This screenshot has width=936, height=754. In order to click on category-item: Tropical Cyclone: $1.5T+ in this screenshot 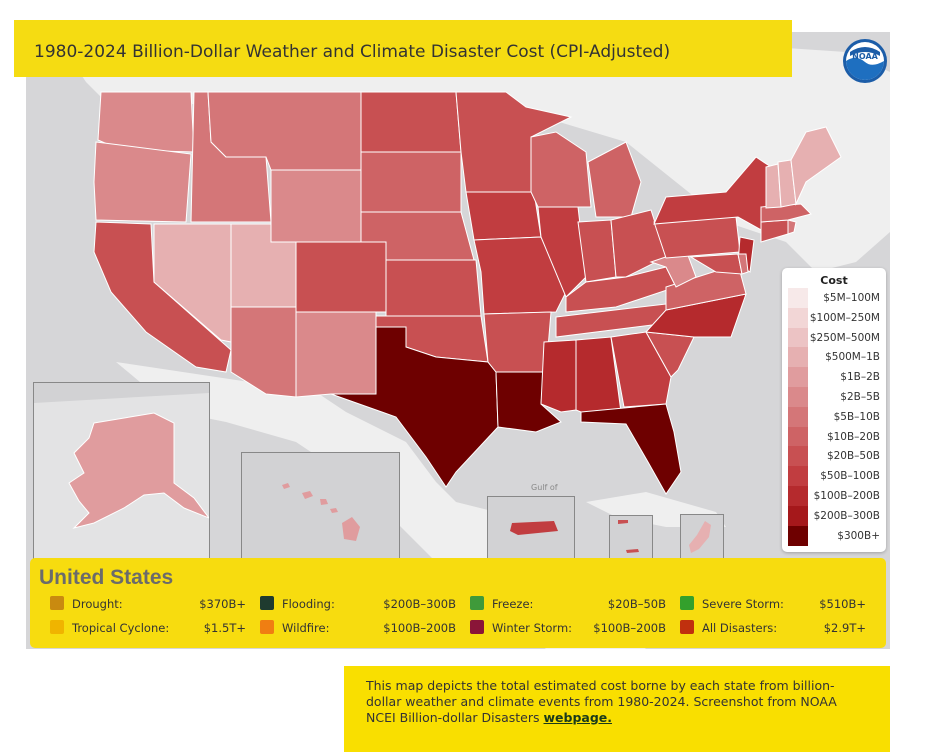, I will do `click(148, 628)`.